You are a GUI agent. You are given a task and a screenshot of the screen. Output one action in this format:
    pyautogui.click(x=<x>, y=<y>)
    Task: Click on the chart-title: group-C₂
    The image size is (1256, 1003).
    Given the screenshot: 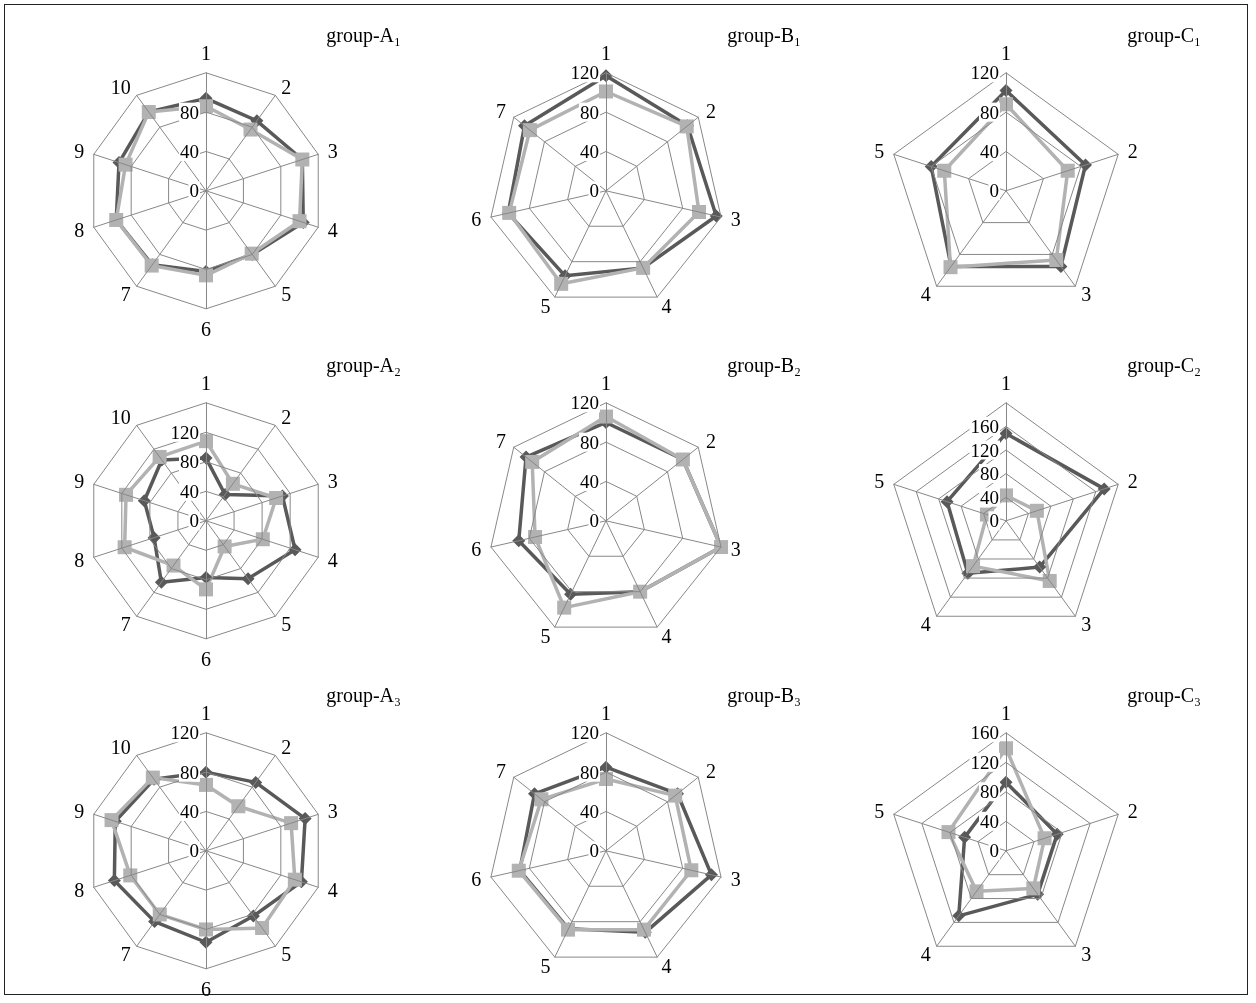 What is the action you would take?
    pyautogui.click(x=1164, y=365)
    